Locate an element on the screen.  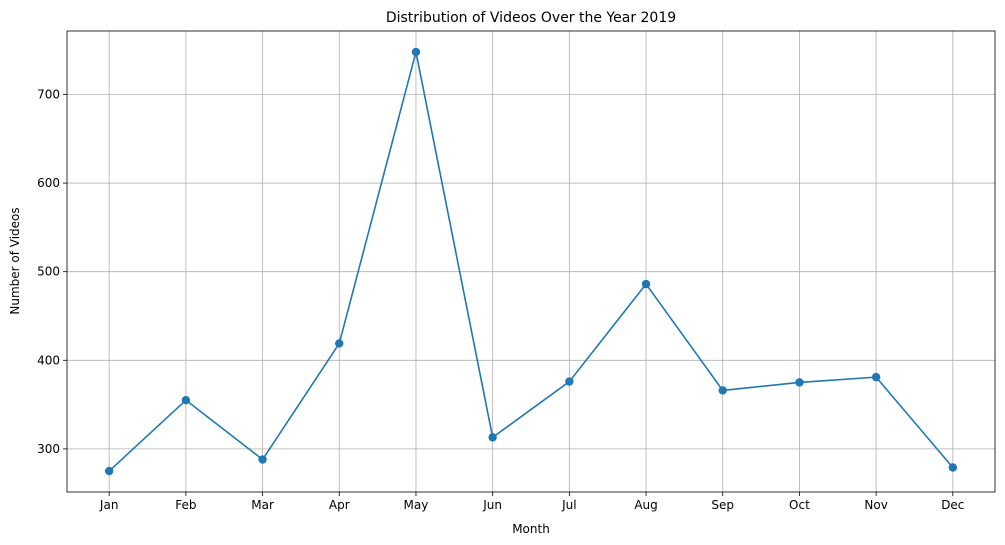
x-axis-label: Month is located at coordinates (531, 529).